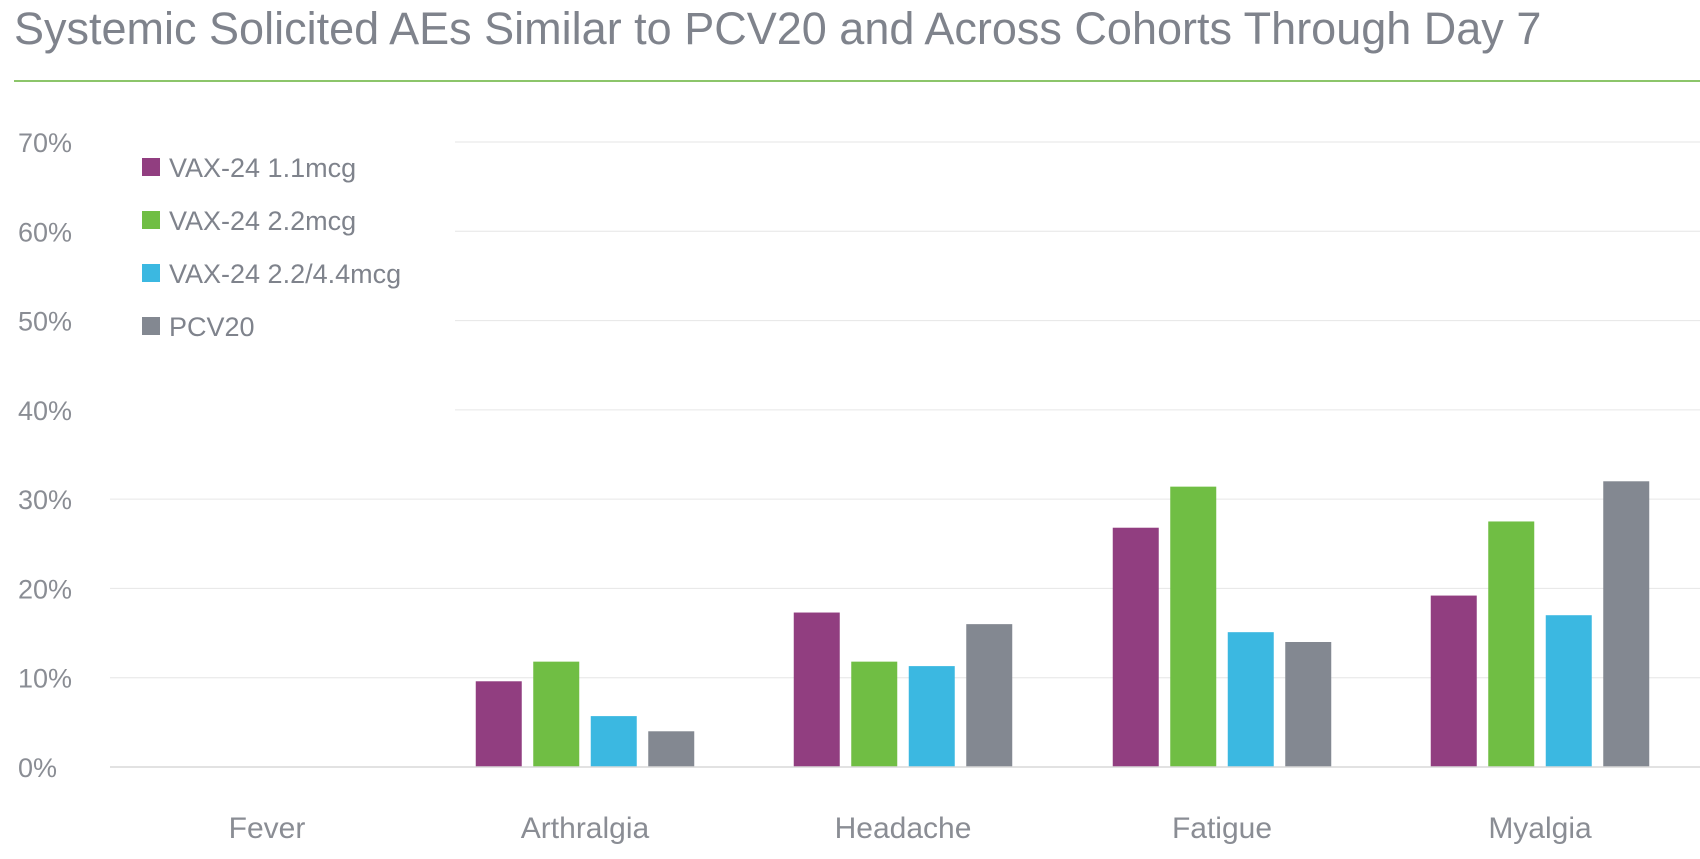 This screenshot has width=1700, height=859. I want to click on y-tick-label: 70%, so click(45, 143).